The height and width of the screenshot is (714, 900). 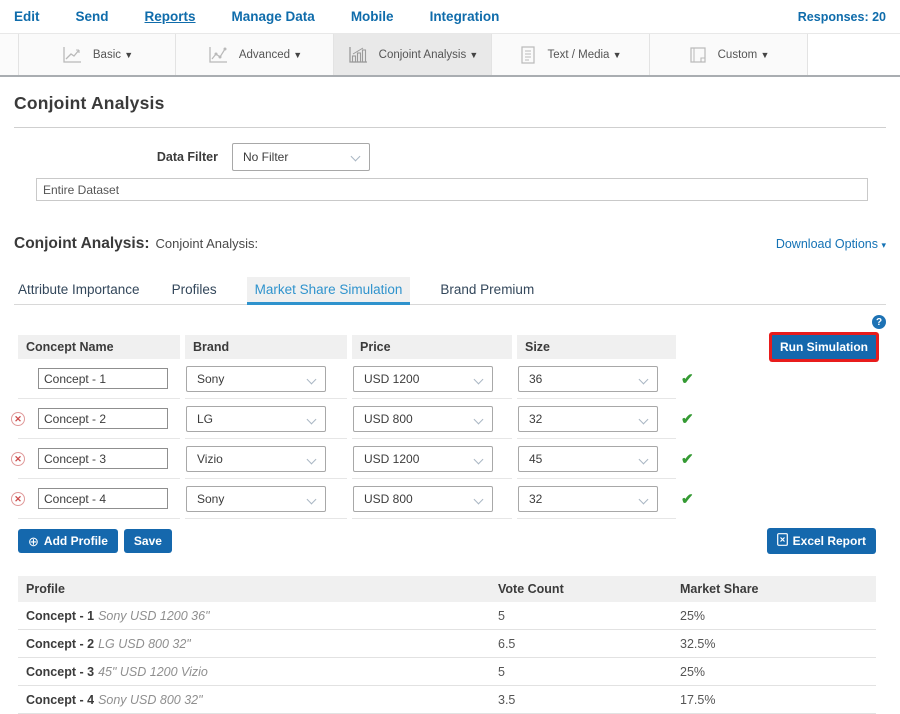 What do you see at coordinates (187, 157) in the screenshot?
I see `data-filter-label: Data Filter` at bounding box center [187, 157].